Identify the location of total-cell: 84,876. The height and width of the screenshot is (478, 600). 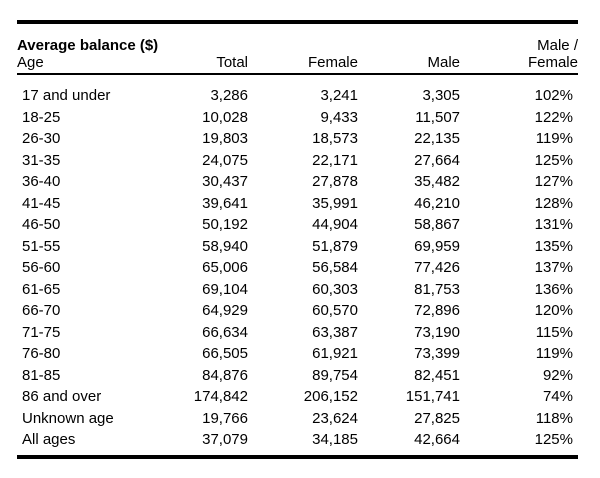
(225, 375).